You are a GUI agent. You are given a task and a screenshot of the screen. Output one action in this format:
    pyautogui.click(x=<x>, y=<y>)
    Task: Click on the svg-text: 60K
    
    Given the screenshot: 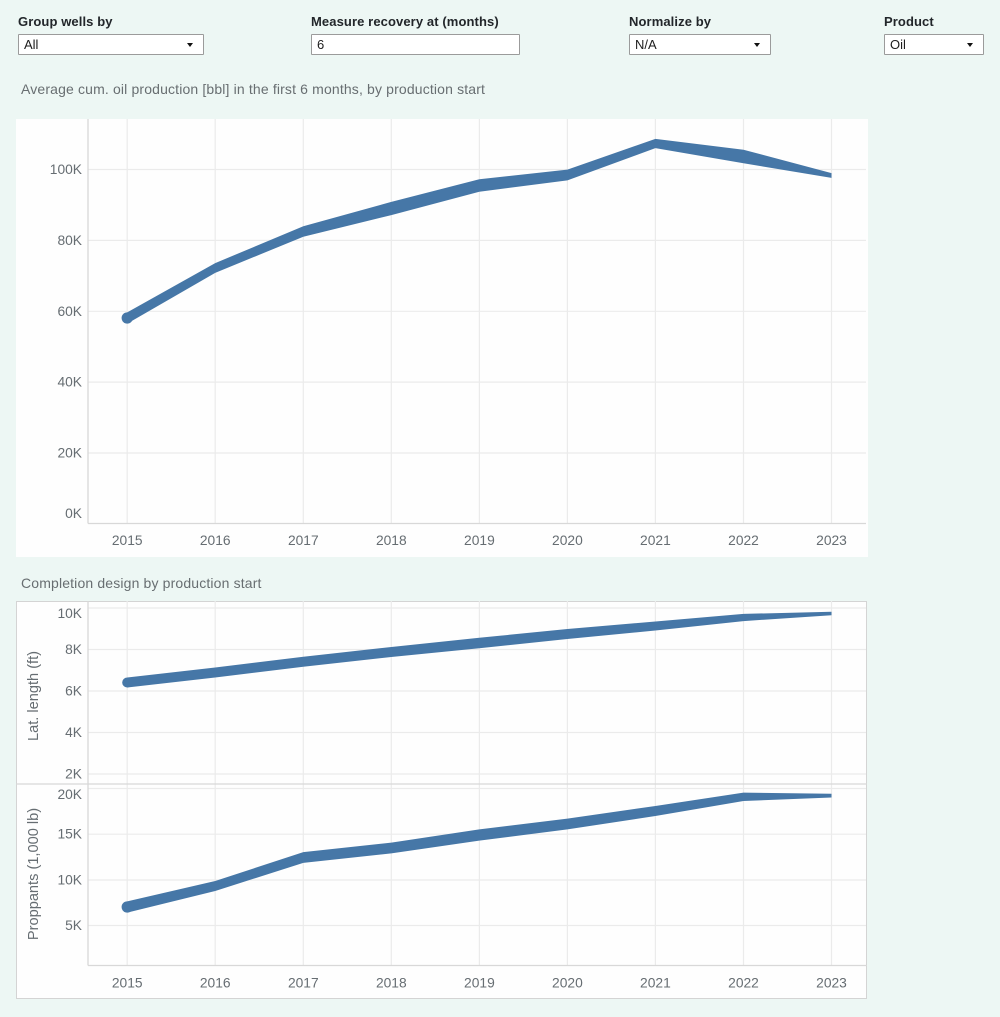 What is the action you would take?
    pyautogui.click(x=69, y=311)
    